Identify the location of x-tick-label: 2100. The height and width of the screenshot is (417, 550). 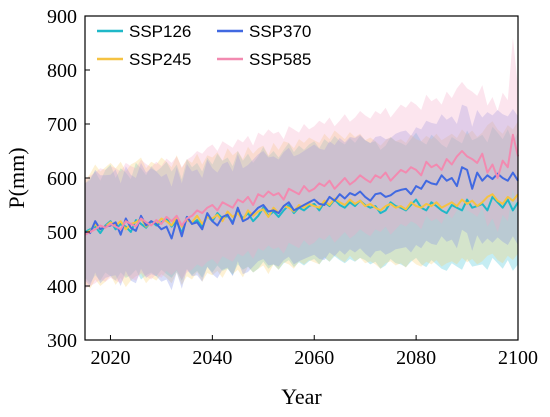
(518, 358).